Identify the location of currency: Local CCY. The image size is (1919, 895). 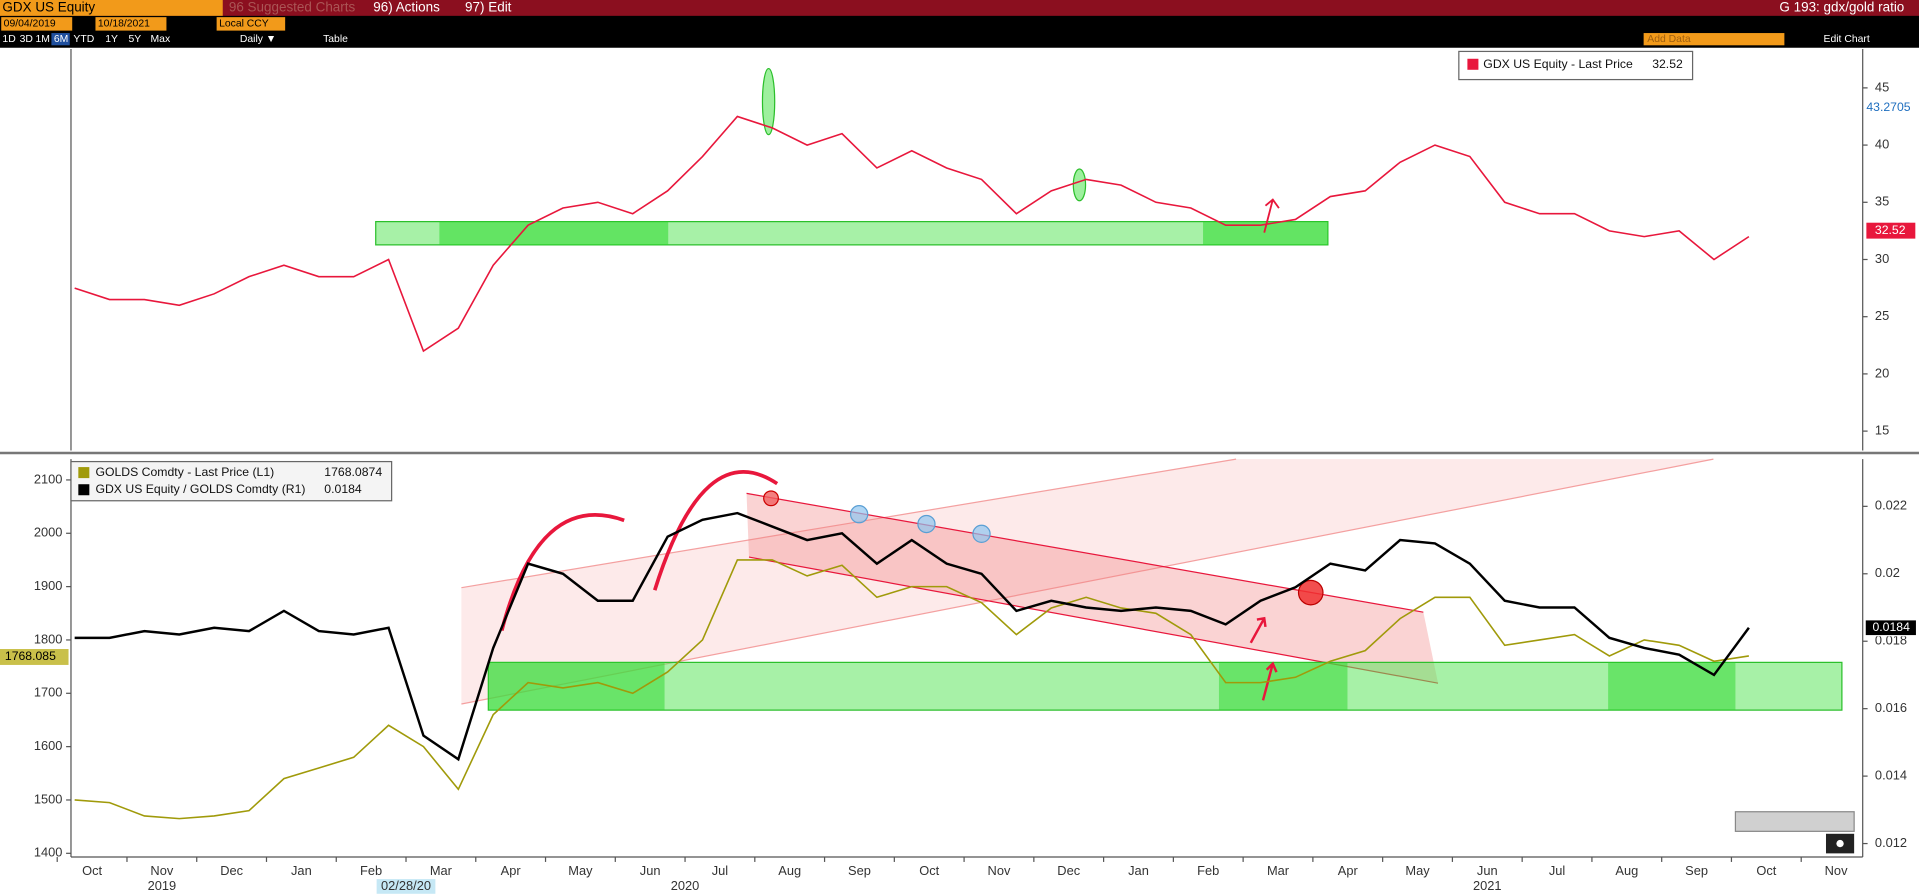
(244, 24).